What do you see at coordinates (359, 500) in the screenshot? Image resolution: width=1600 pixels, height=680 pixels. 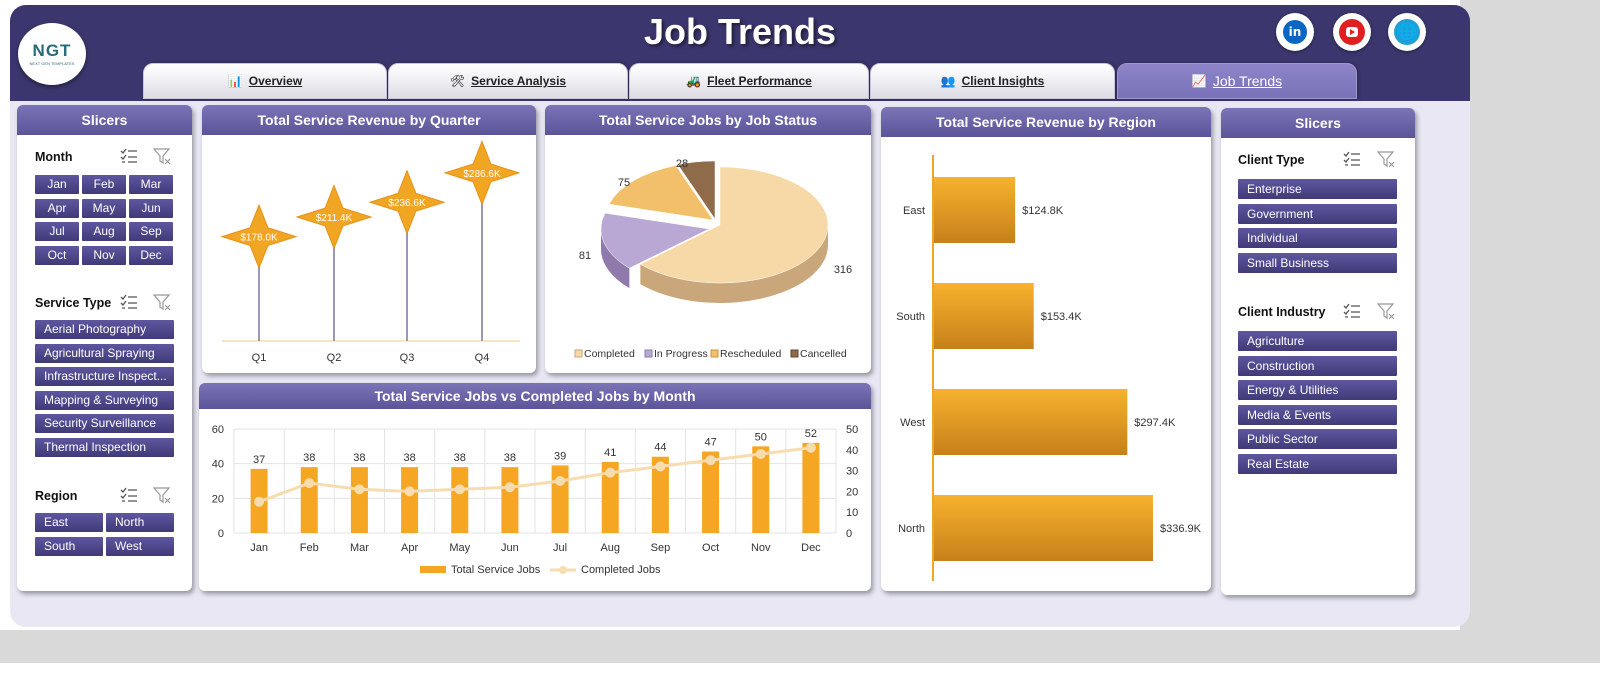 I see `bar-Mar` at bounding box center [359, 500].